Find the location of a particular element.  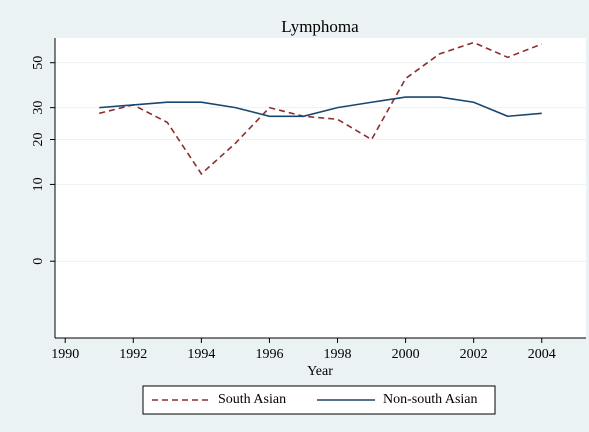

series-line is located at coordinates (320, 107).